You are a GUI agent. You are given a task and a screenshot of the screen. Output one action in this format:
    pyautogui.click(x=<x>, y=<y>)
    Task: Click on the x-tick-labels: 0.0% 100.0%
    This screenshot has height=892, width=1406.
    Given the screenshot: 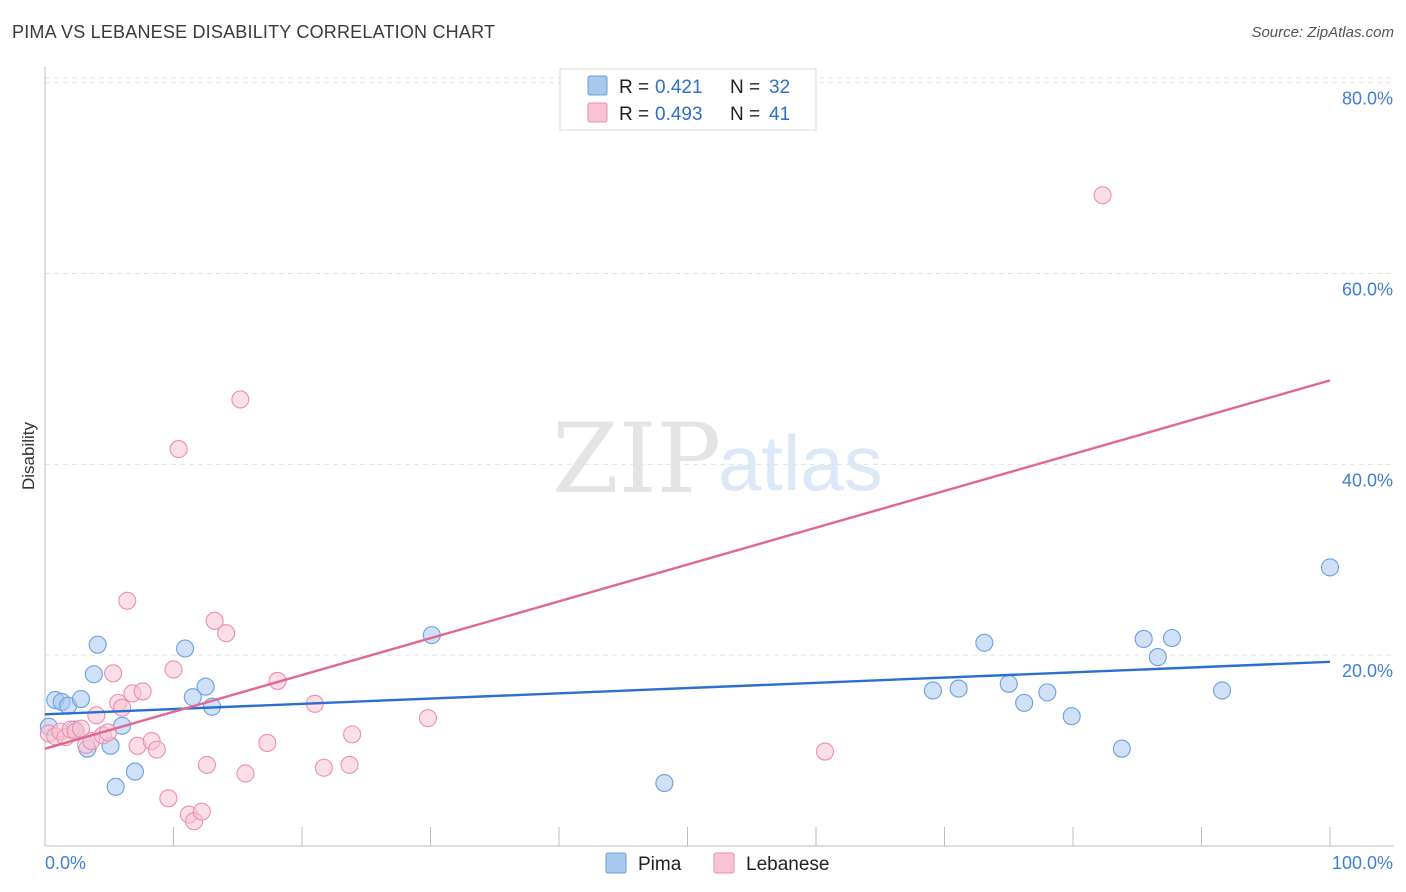 What is the action you would take?
    pyautogui.click(x=719, y=863)
    